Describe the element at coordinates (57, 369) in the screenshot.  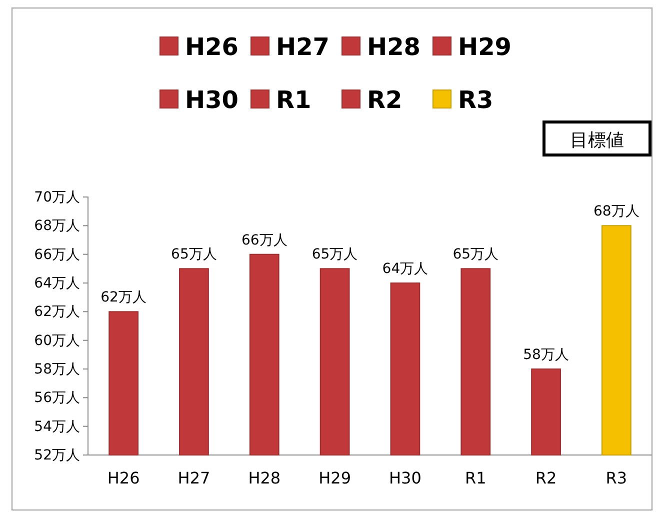
I see `y-tick-label: 58万人` at that location.